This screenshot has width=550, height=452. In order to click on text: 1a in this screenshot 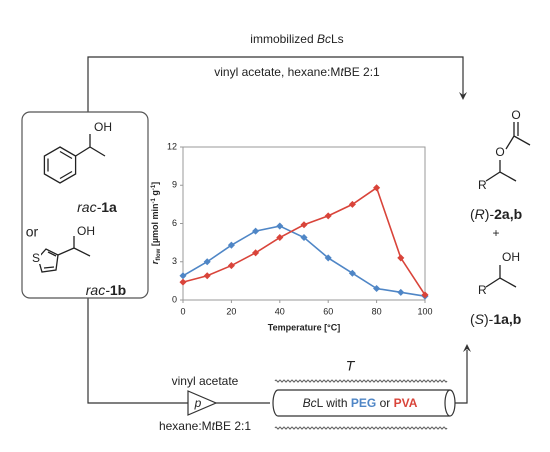, I will do `click(109, 207)`.